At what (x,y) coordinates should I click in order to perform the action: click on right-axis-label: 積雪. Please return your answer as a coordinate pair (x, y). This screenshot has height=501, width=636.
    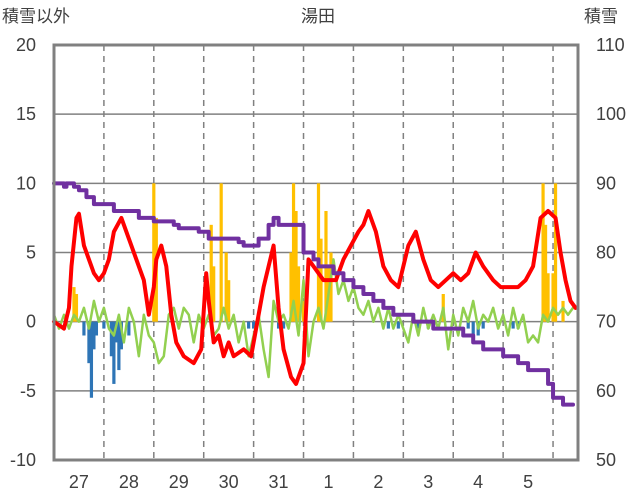
    Looking at the image, I should click on (601, 17).